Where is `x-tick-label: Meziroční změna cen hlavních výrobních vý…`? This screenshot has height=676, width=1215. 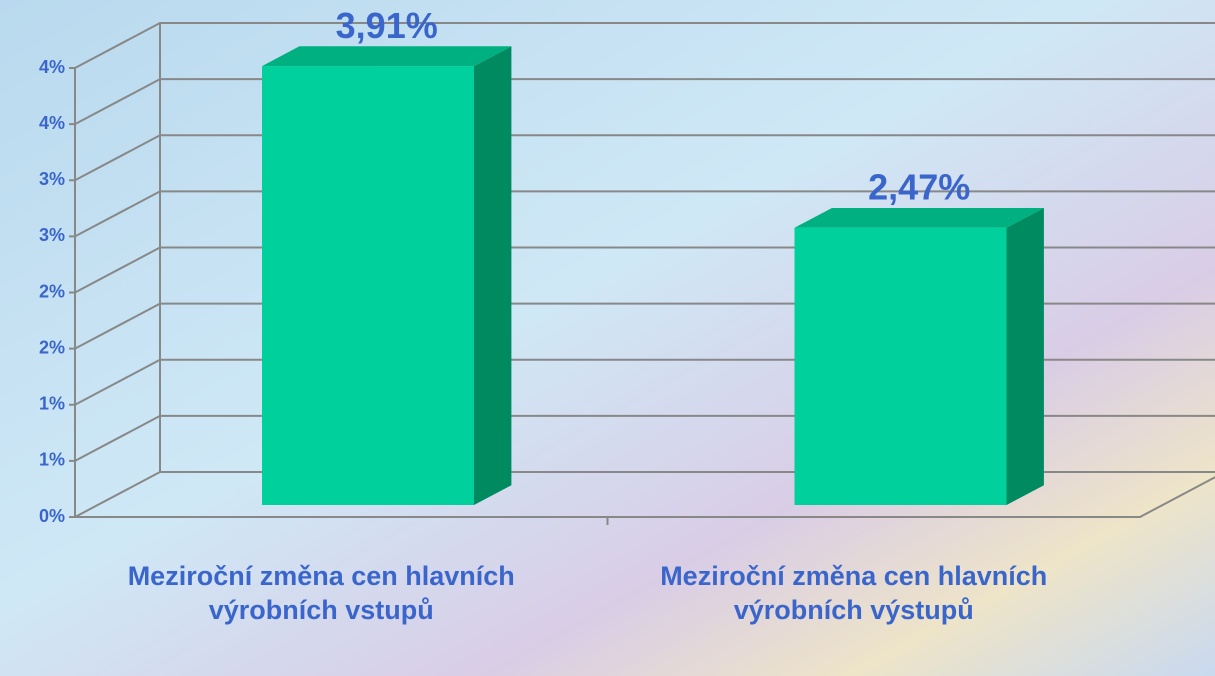
x-tick-label: Meziroční změna cen hlavních výrobních vý… is located at coordinates (853, 593).